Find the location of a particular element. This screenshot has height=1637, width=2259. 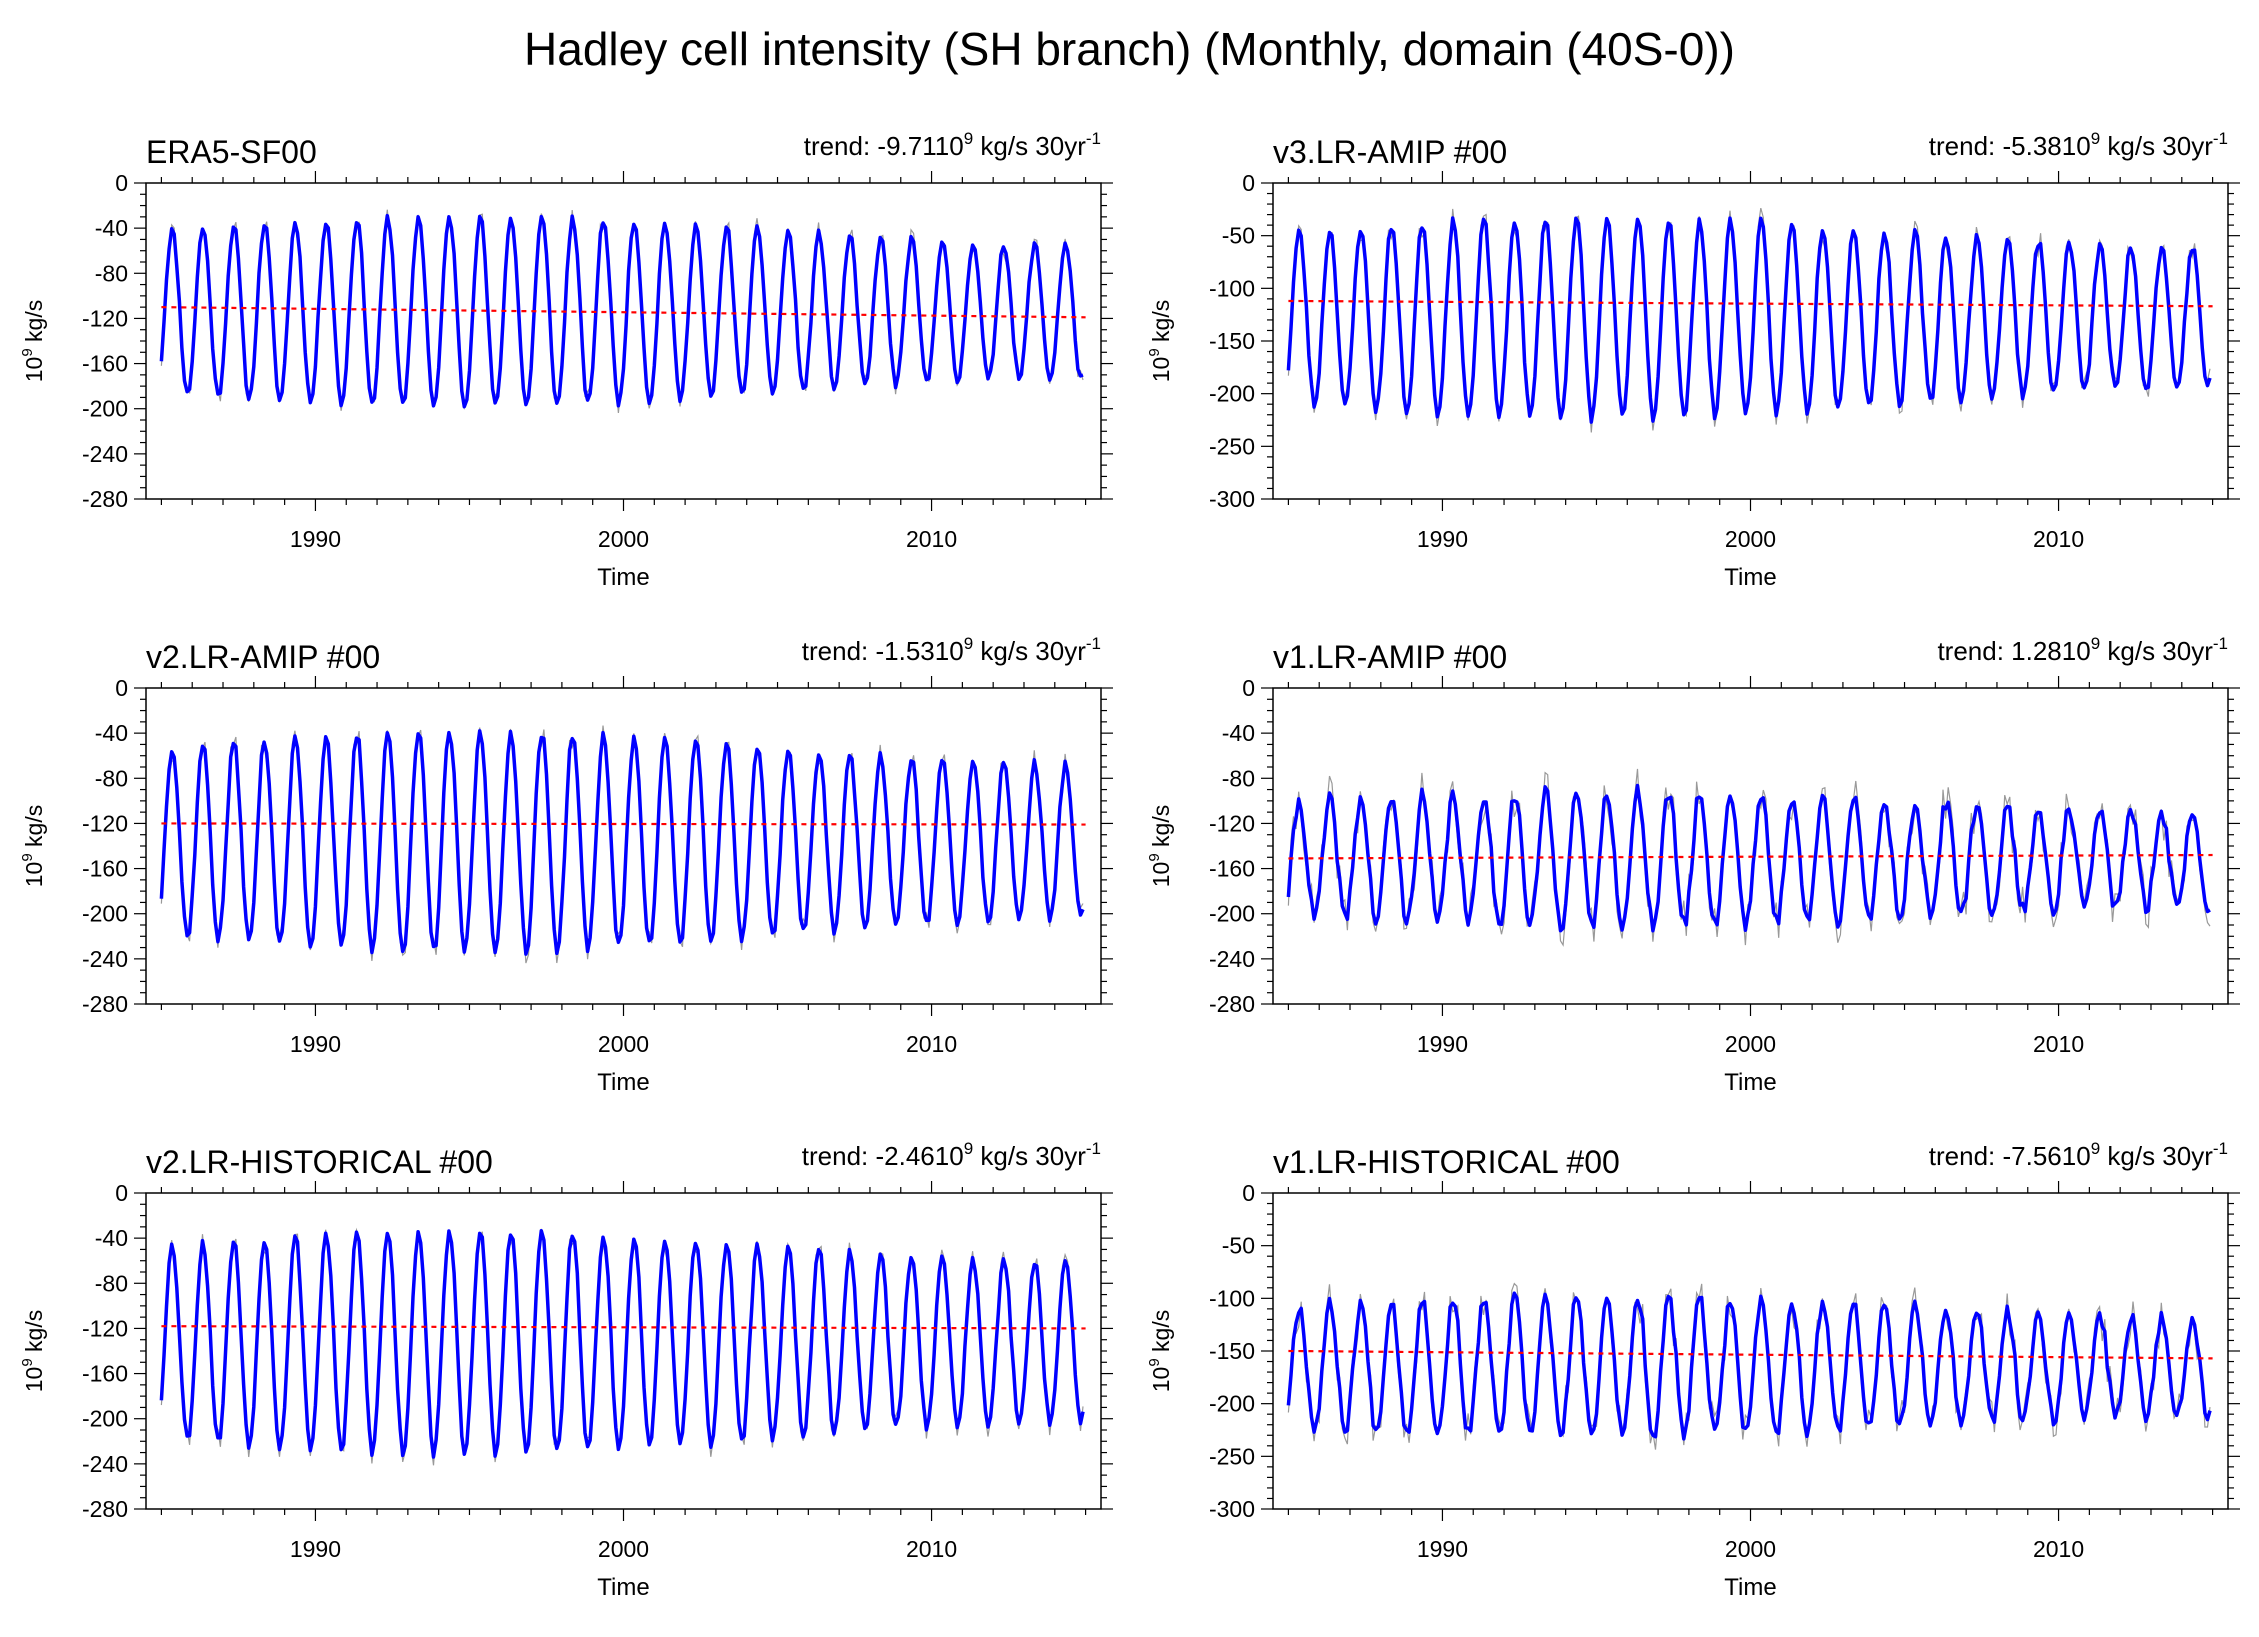

y-tick-label: -300 is located at coordinates (1232, 1509).